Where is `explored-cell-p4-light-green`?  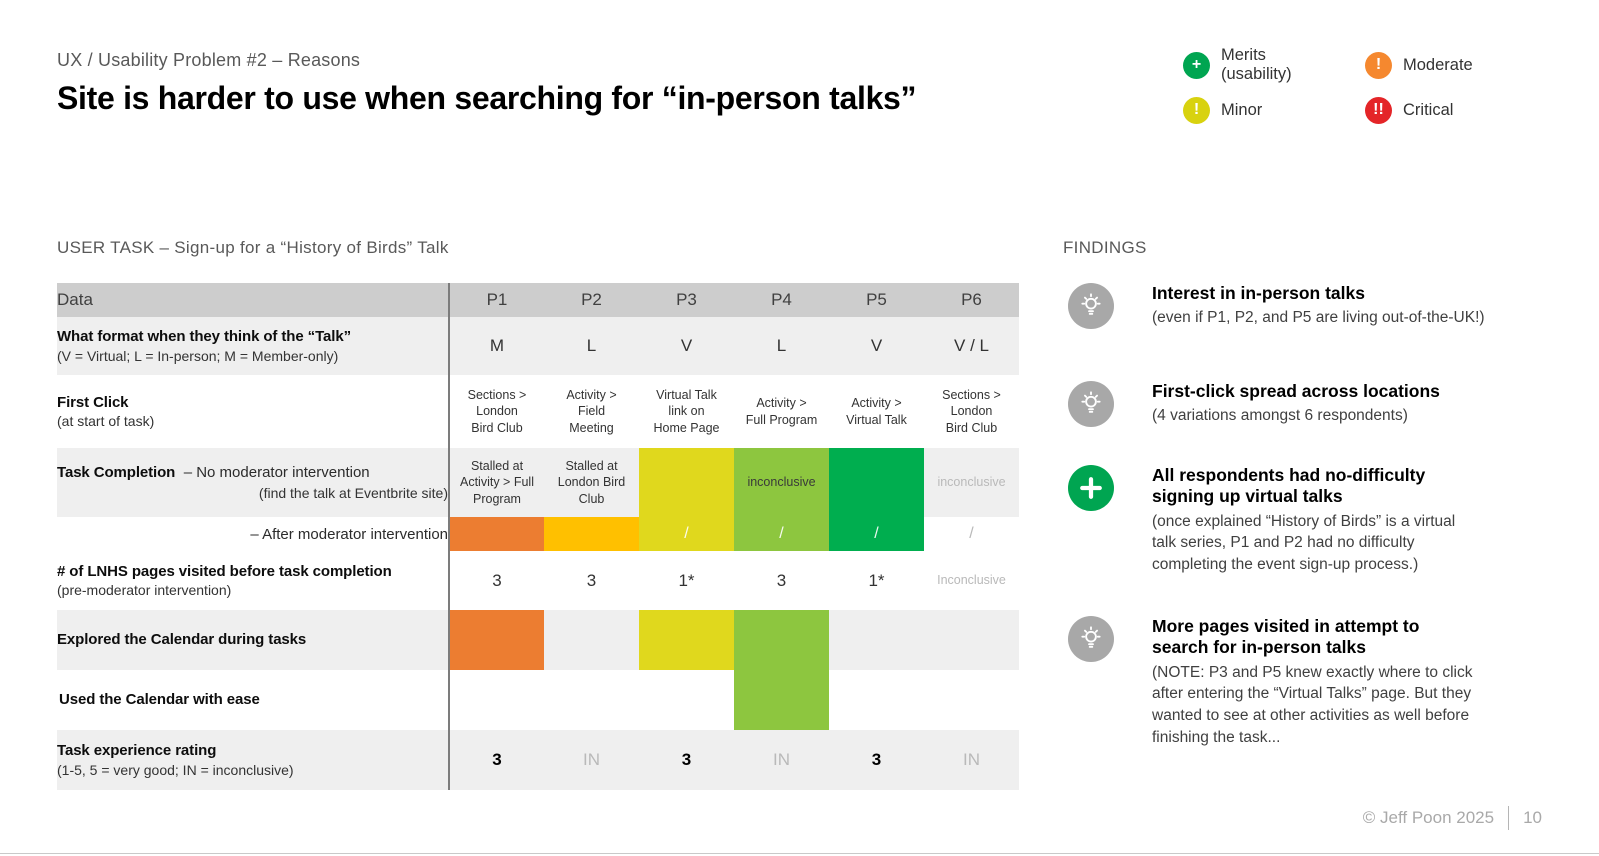
explored-cell-p4-light-green is located at coordinates (781, 670).